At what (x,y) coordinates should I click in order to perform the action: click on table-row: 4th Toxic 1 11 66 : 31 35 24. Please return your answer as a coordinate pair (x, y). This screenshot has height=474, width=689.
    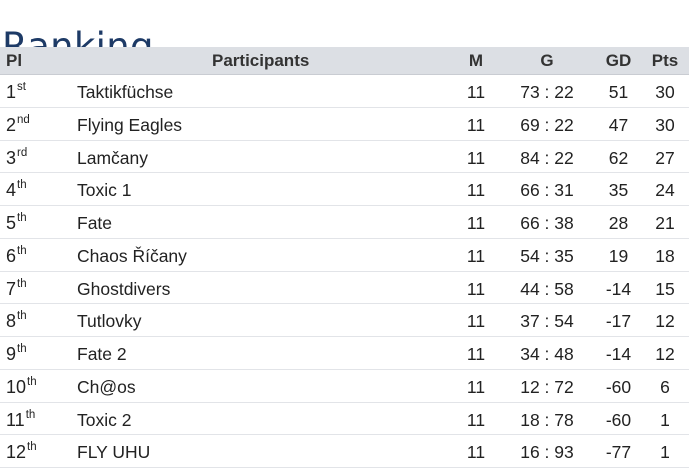
    Looking at the image, I should click on (344, 189).